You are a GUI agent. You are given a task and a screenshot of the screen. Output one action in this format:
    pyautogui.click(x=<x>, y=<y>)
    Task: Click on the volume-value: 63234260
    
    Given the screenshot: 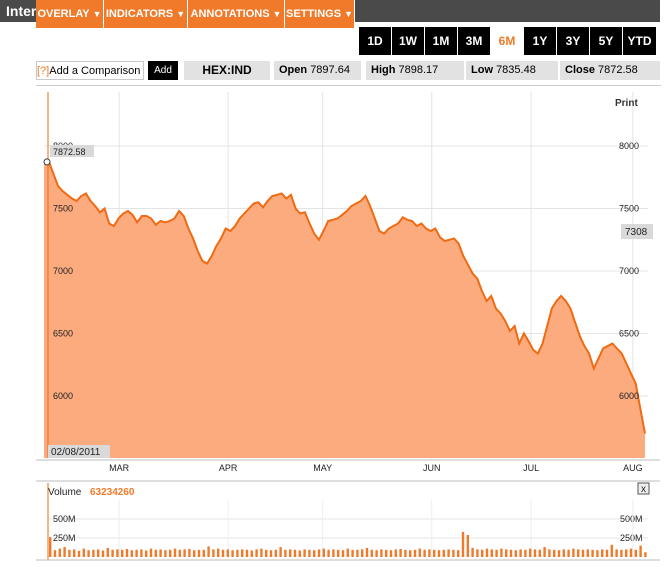 What is the action you would take?
    pyautogui.click(x=112, y=492)
    